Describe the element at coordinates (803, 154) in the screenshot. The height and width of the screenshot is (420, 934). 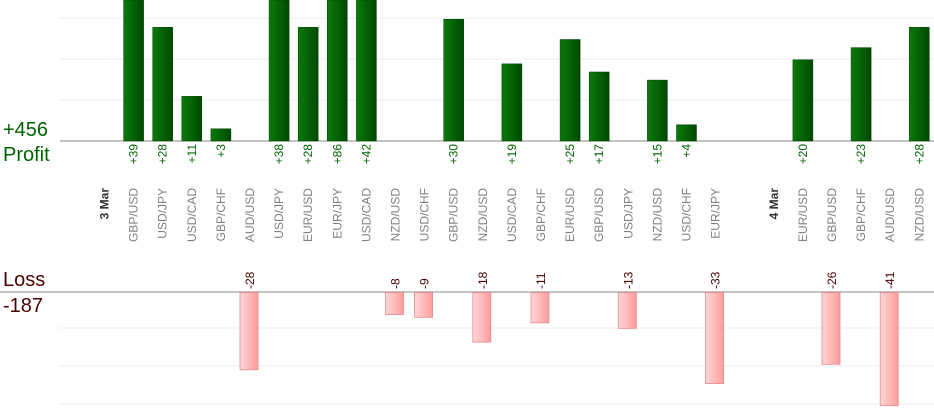
I see `profit-value-label: +20` at that location.